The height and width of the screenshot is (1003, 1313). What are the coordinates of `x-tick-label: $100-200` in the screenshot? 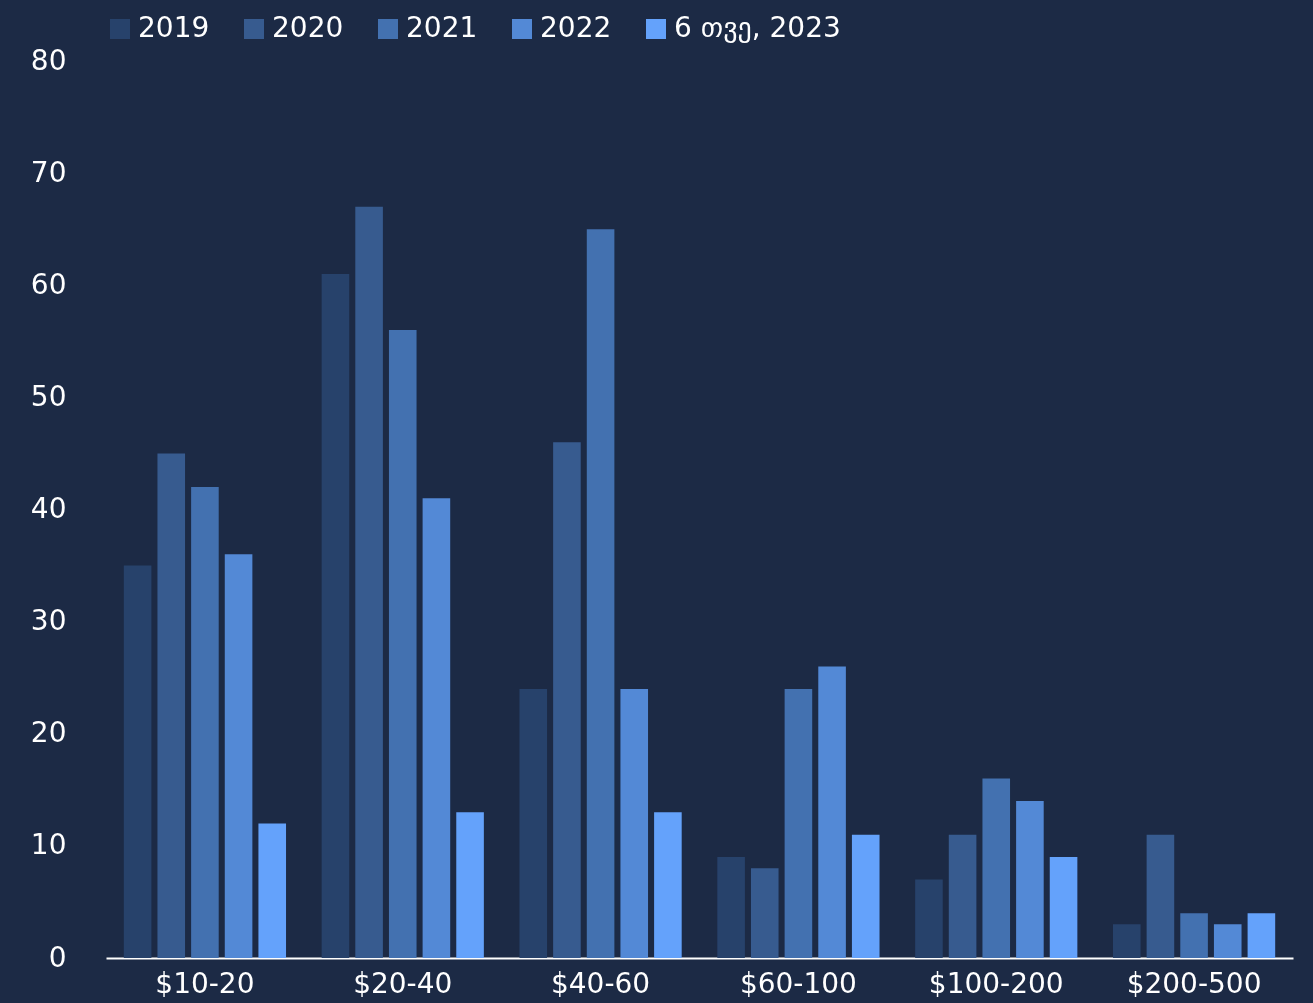 It's located at (996, 983).